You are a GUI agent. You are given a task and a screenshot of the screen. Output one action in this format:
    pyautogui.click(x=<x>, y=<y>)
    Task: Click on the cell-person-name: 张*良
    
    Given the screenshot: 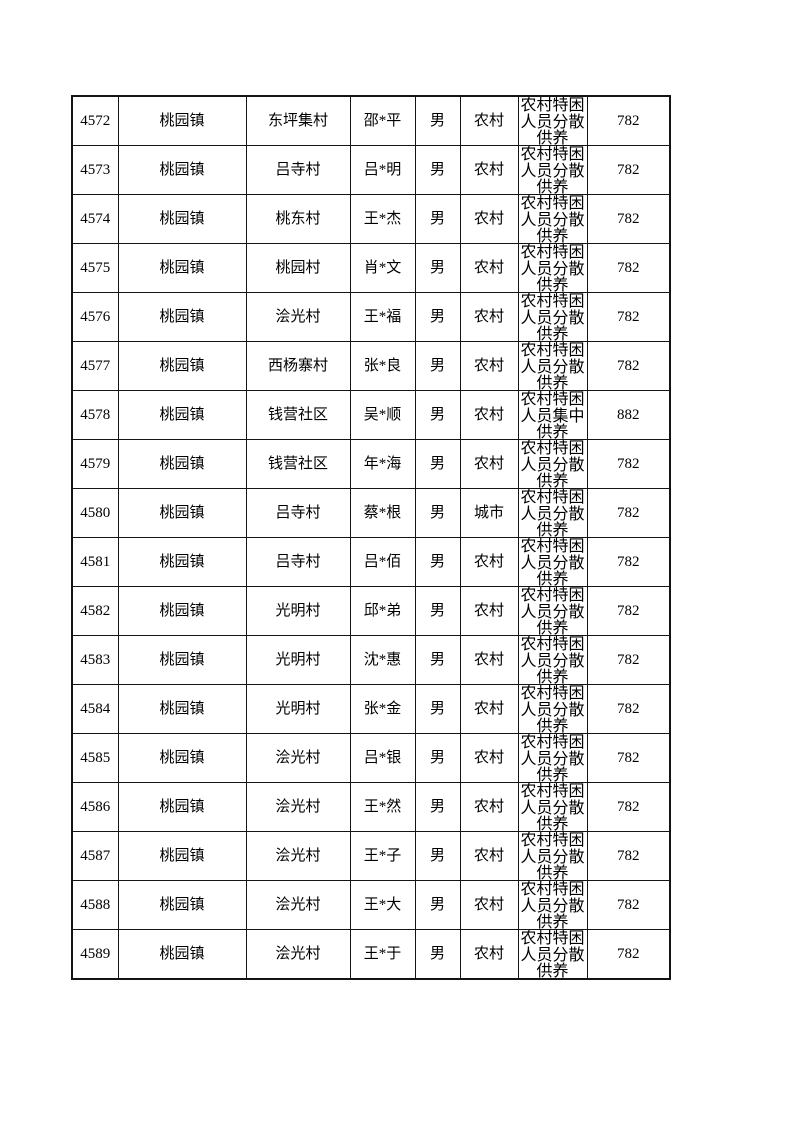 What is the action you would take?
    pyautogui.click(x=382, y=366)
    